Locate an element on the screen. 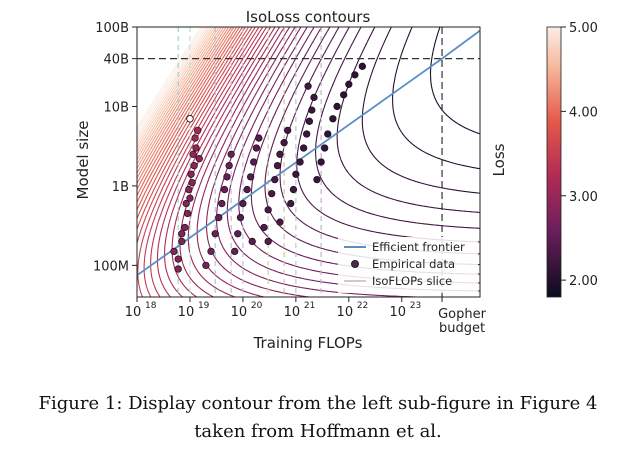 This screenshot has width=636, height=460. colorbar-tick-label-1: 4.00 is located at coordinates (583, 112).